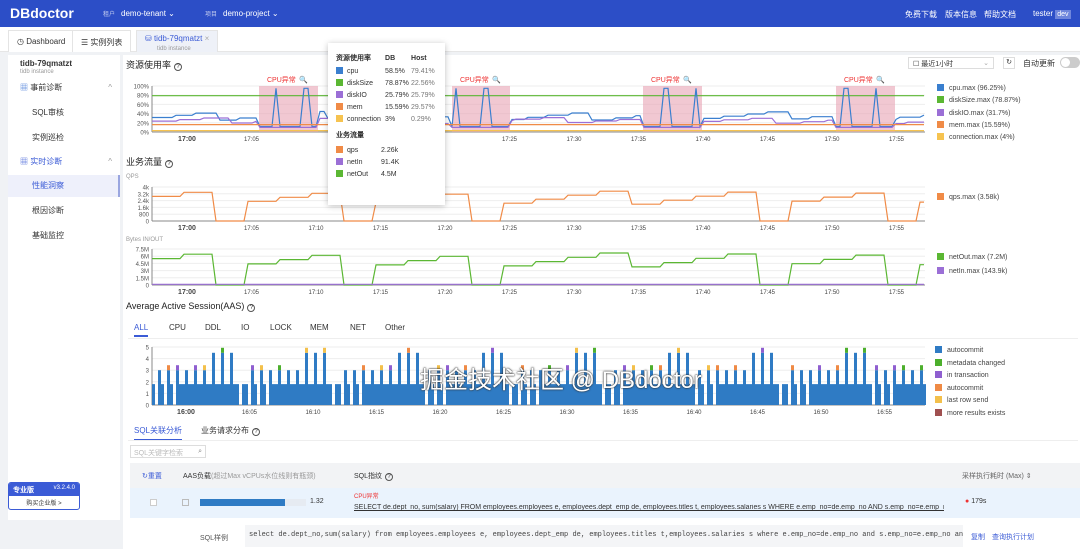  What do you see at coordinates (185, 502) in the screenshot?
I see `expand-icon` at bounding box center [185, 502].